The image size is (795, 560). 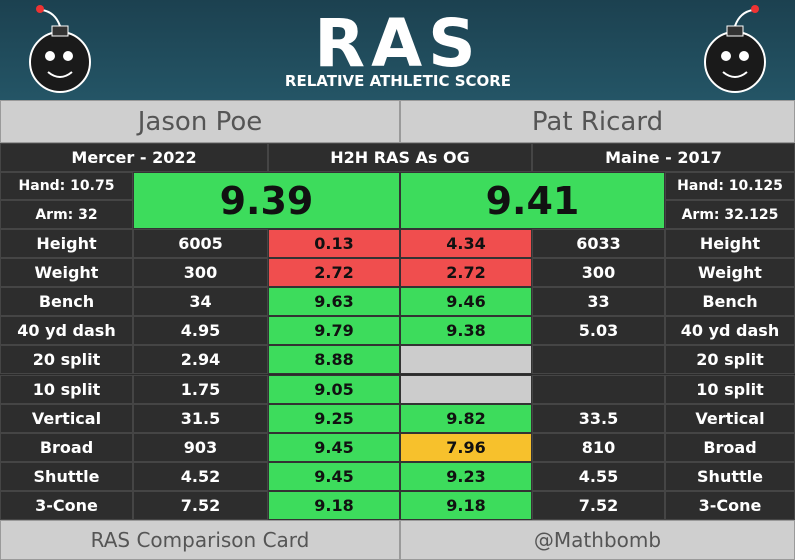 What do you see at coordinates (598, 244) in the screenshot?
I see `metric-value: 6033` at bounding box center [598, 244].